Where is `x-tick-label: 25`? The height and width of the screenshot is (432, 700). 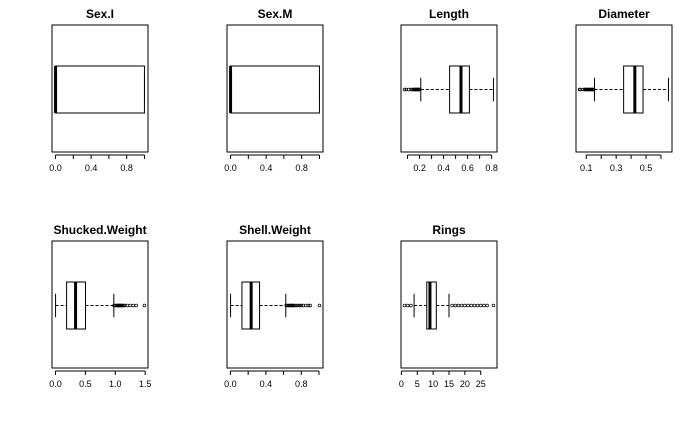
x-tick-label: 25 is located at coordinates (481, 384).